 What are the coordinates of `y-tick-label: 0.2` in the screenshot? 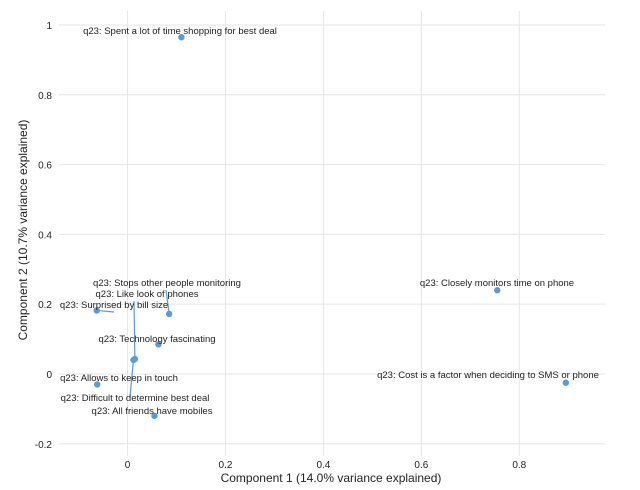 It's located at (45, 305).